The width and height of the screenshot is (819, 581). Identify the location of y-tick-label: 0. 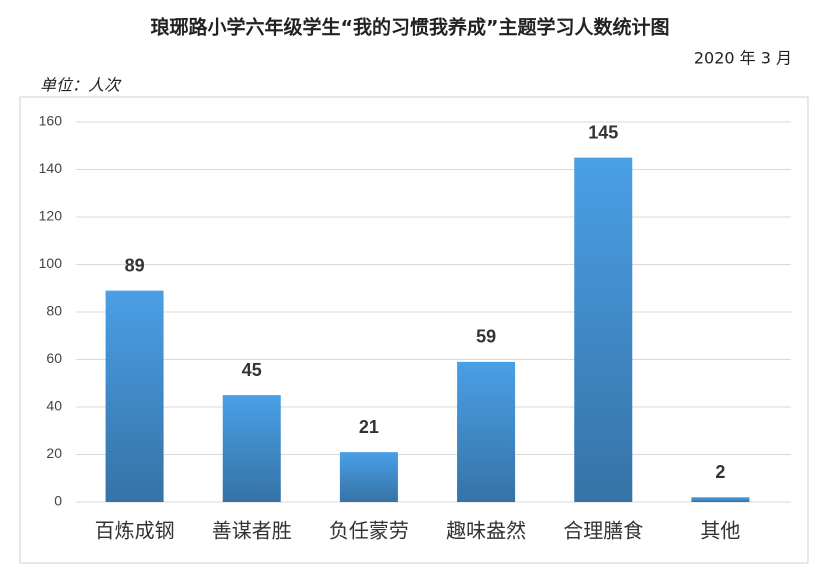
(58, 501).